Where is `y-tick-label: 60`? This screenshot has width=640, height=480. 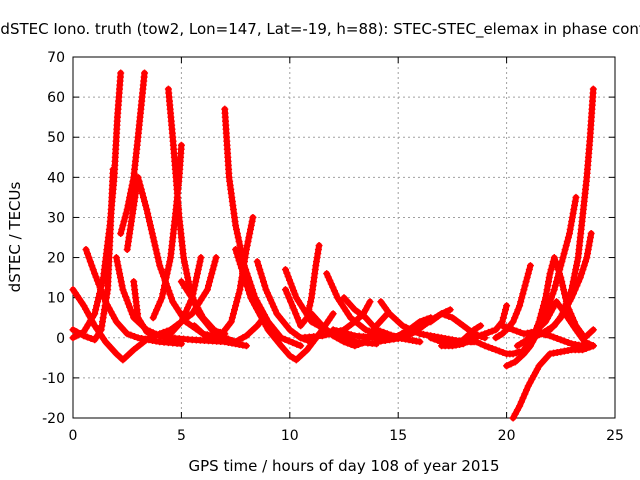 y-tick-label: 60 is located at coordinates (56, 98).